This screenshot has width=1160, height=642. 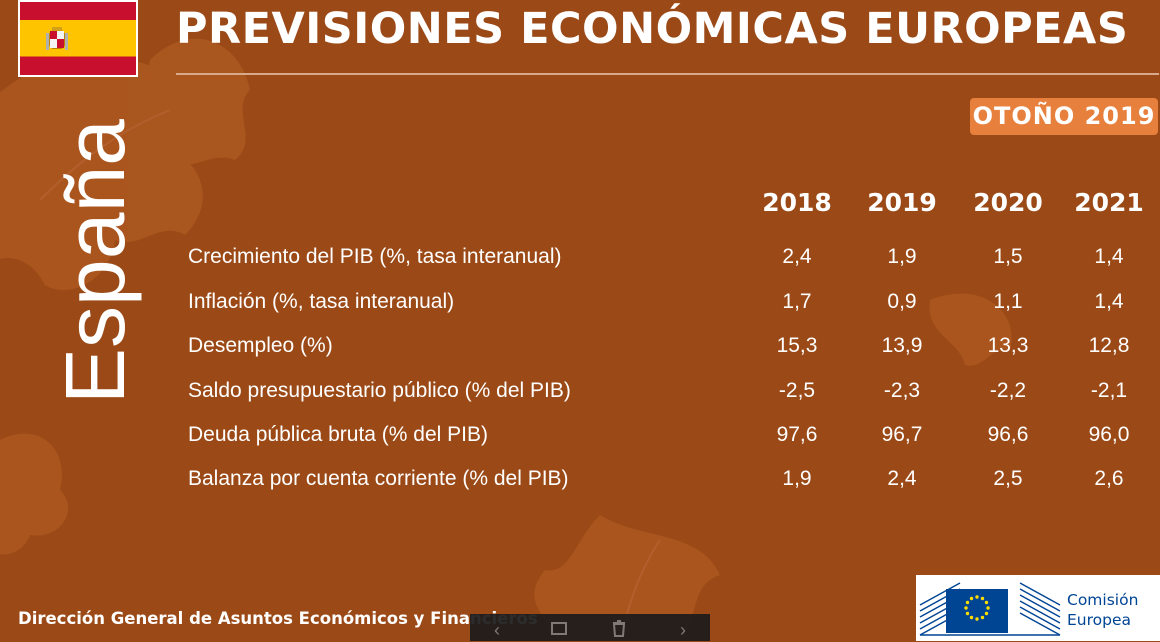 What do you see at coordinates (797, 202) in the screenshot?
I see `year-header: 2018` at bounding box center [797, 202].